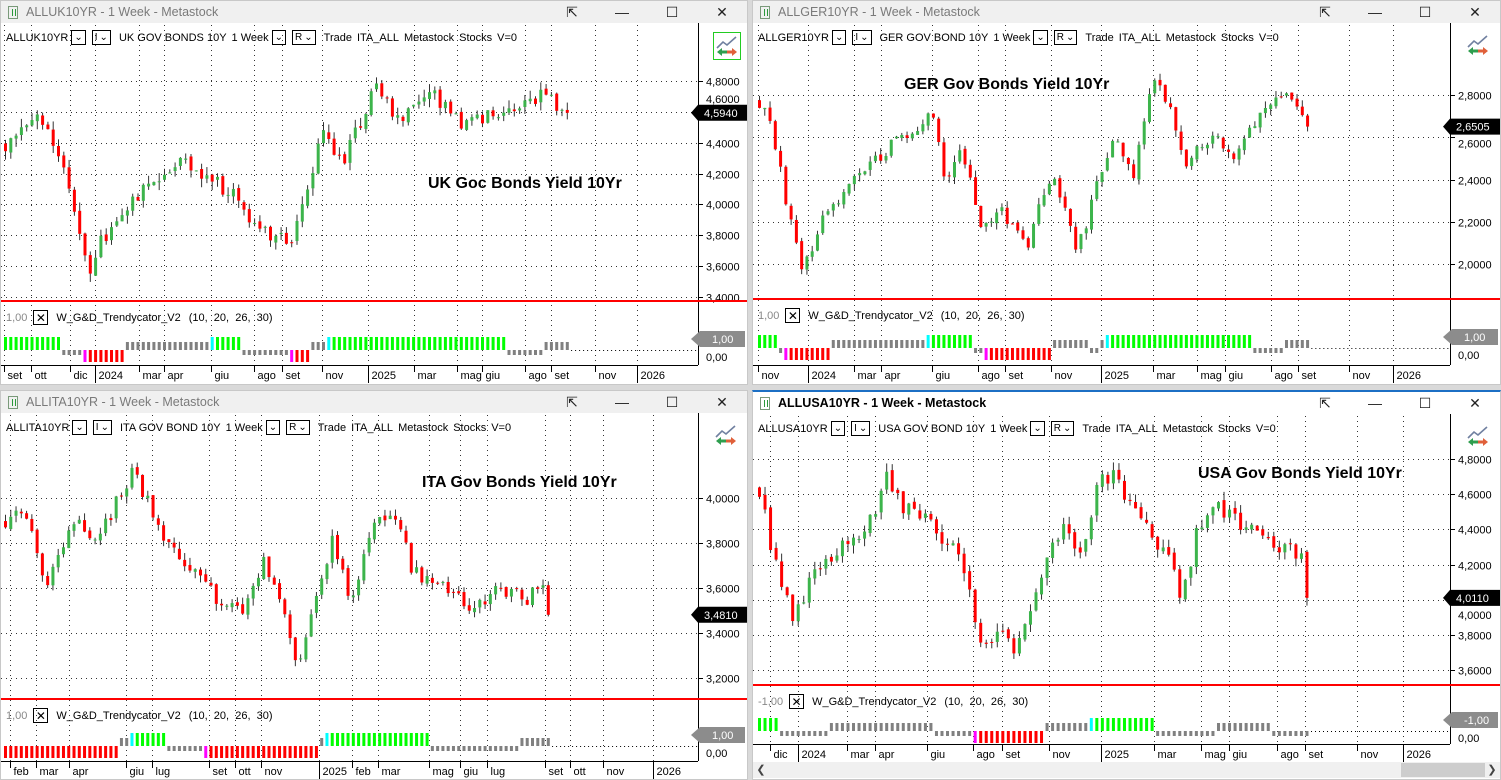 This screenshot has height=780, width=1501. Describe the element at coordinates (374, 12) in the screenshot. I see `window-titlebar: ALLUK10YR - 1 Week - Metastock ⇱ — ☐ ✕` at that location.